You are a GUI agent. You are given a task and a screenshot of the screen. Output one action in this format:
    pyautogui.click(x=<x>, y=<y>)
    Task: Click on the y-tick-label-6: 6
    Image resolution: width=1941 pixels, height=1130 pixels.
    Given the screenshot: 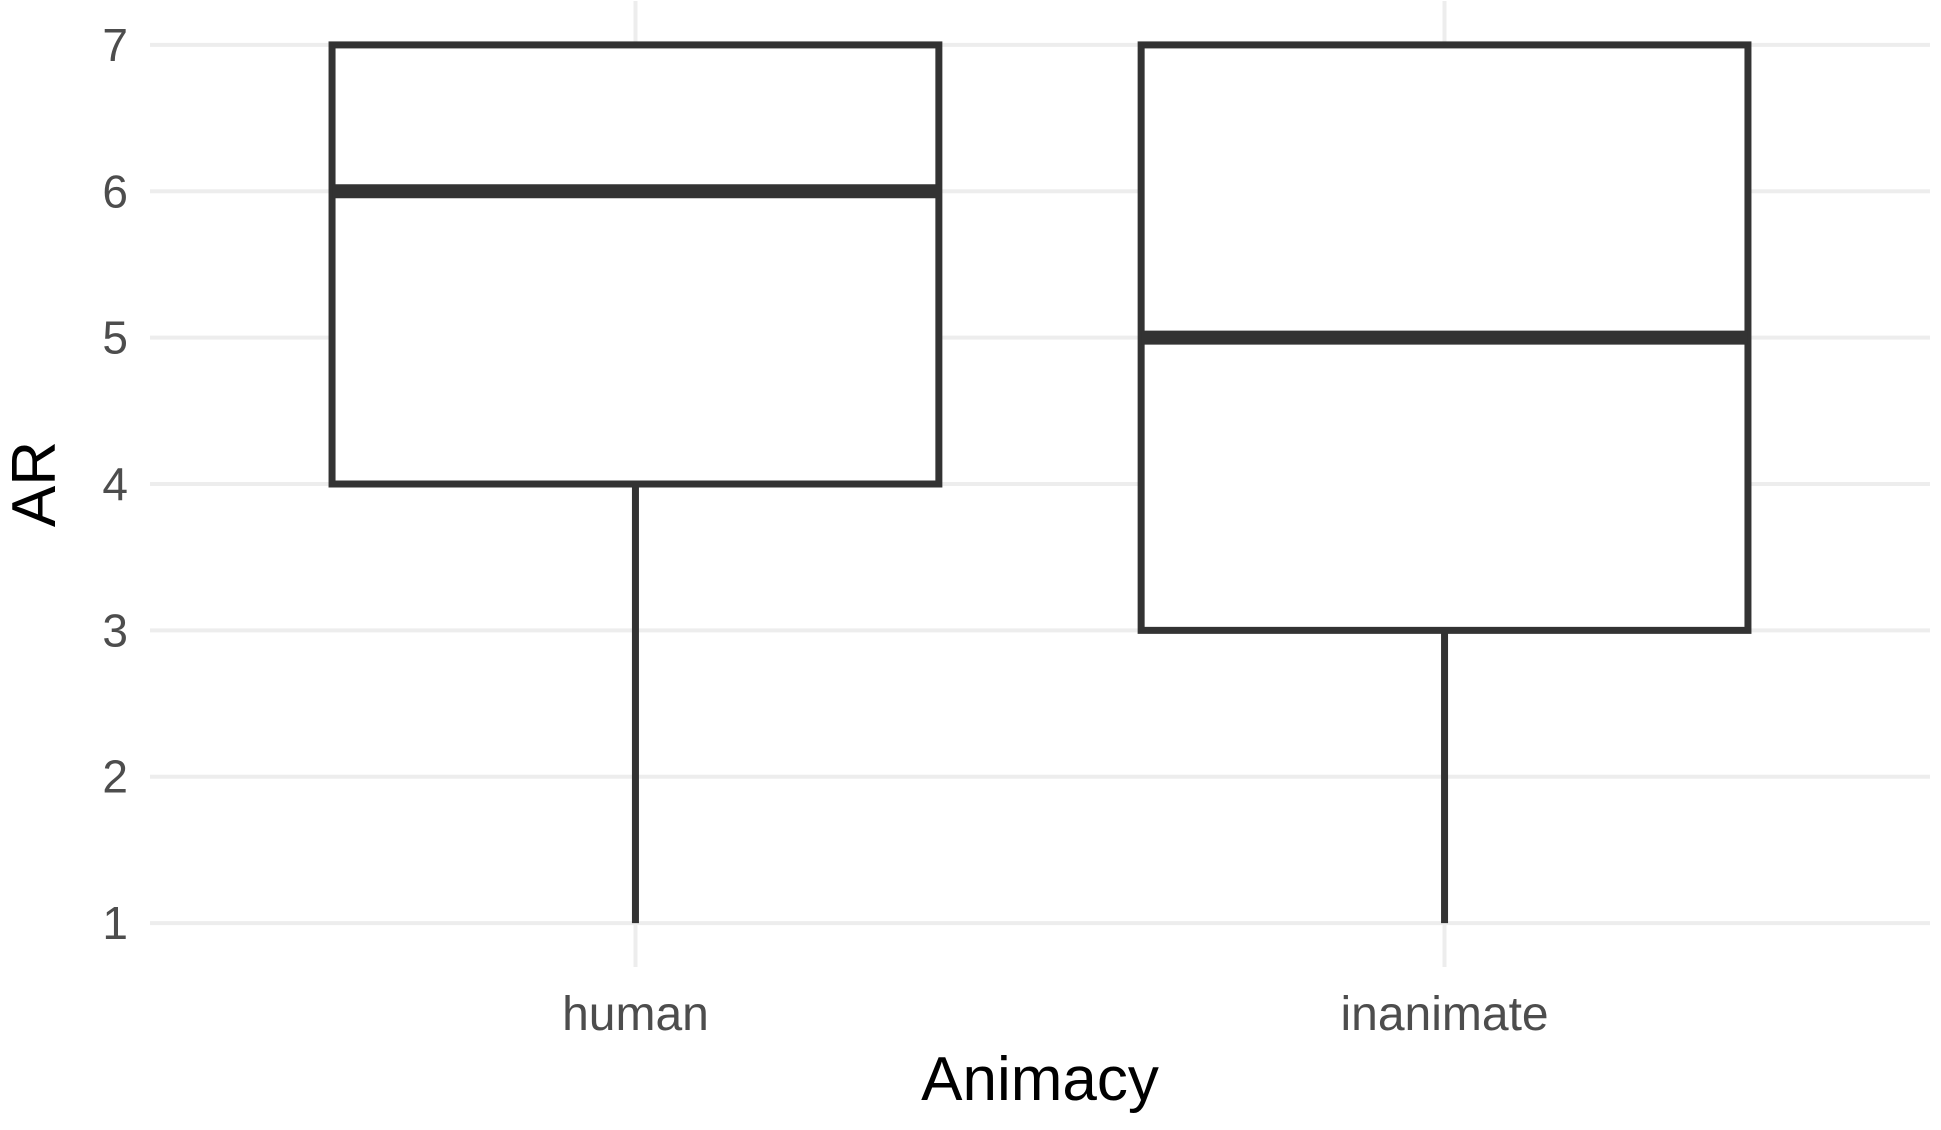 What is the action you would take?
    pyautogui.click(x=115, y=191)
    